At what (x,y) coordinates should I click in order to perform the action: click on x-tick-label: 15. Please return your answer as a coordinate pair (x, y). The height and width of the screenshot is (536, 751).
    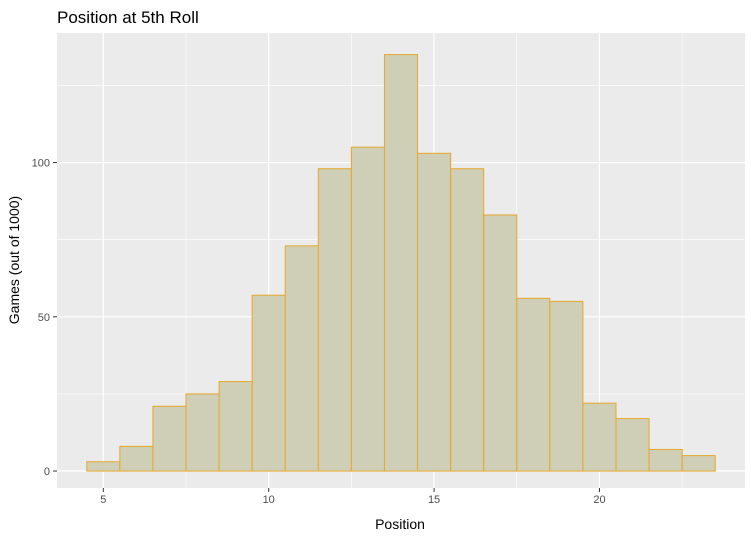
    Looking at the image, I should click on (434, 500).